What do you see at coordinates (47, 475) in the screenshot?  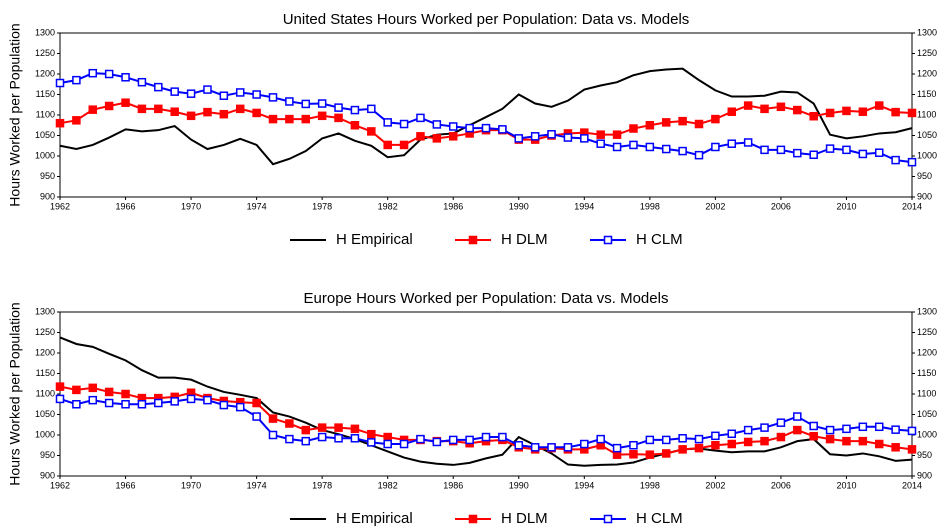 I see `y-tick-label: 900` at bounding box center [47, 475].